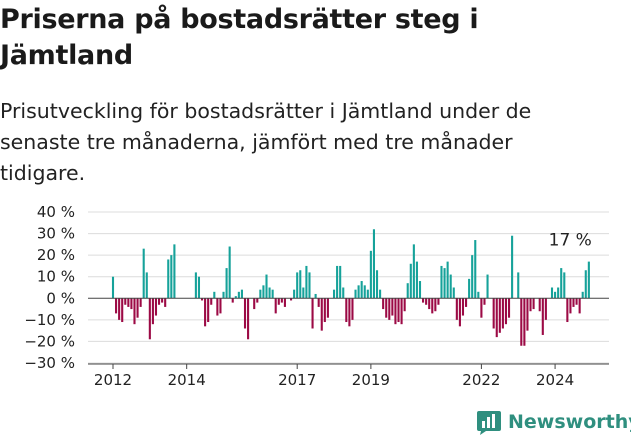 The image size is (631, 439). What do you see at coordinates (297, 380) in the screenshot?
I see `x-tick-label: 2017` at bounding box center [297, 380].